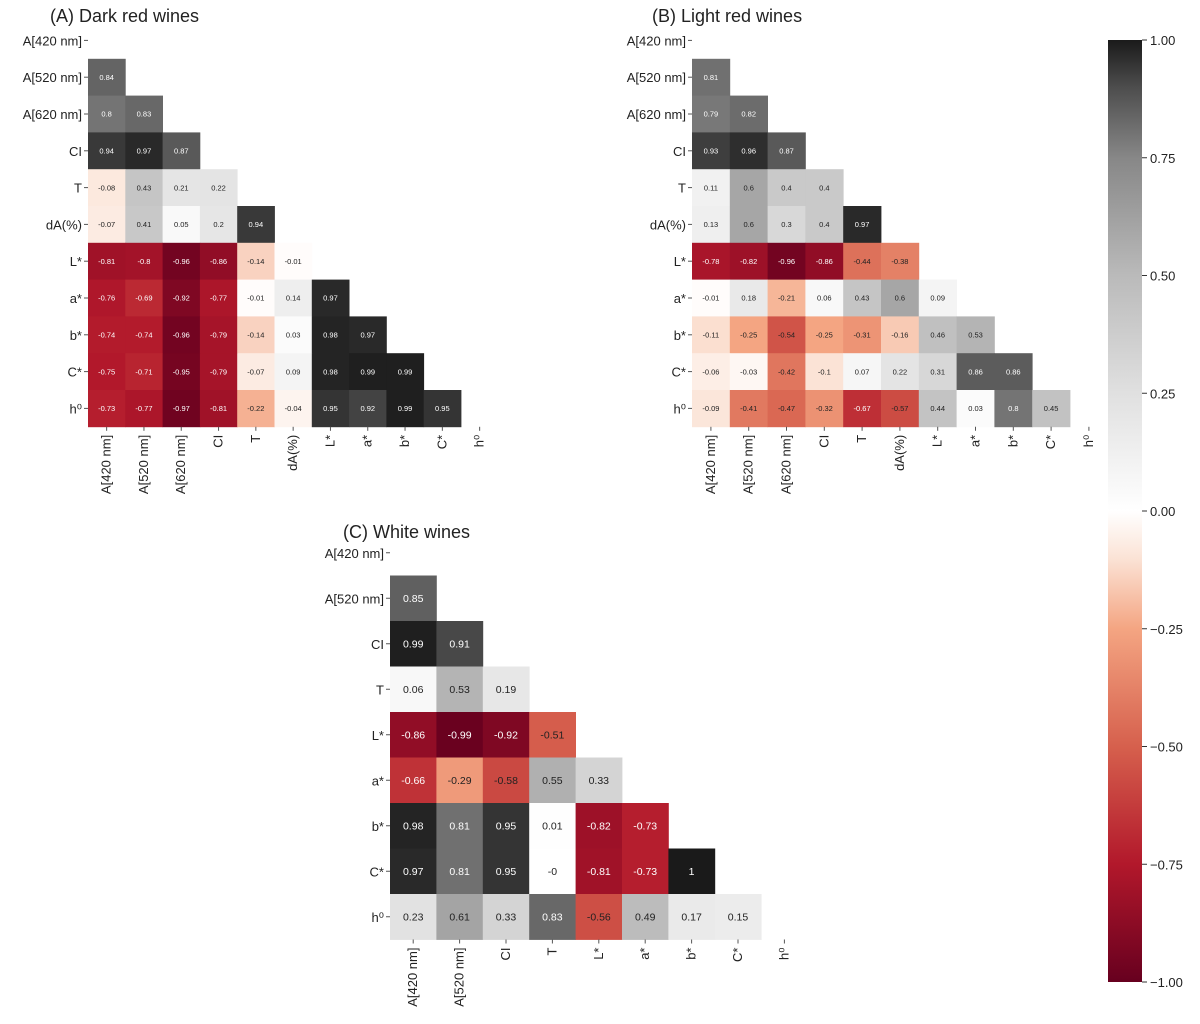 This screenshot has height=1024, width=1200. What do you see at coordinates (599, 918) in the screenshot?
I see `panel-c-cell-label-8-4: -0.56` at bounding box center [599, 918].